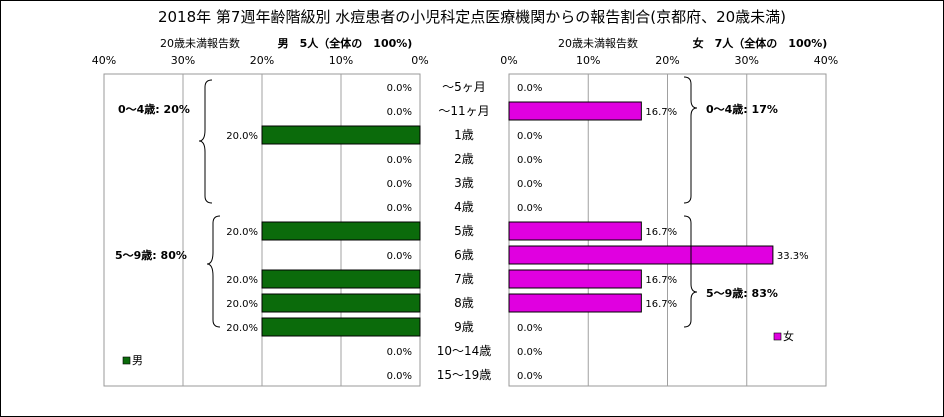 This screenshot has width=944, height=417. What do you see at coordinates (793, 256) in the screenshot?
I see `right-value-label: 33.3%` at bounding box center [793, 256].